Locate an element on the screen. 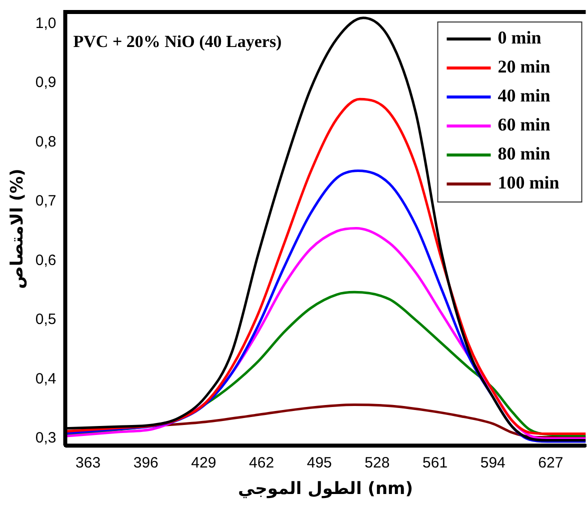 This screenshot has width=587, height=508. y-tick-label: 1,0 is located at coordinates (45, 23).